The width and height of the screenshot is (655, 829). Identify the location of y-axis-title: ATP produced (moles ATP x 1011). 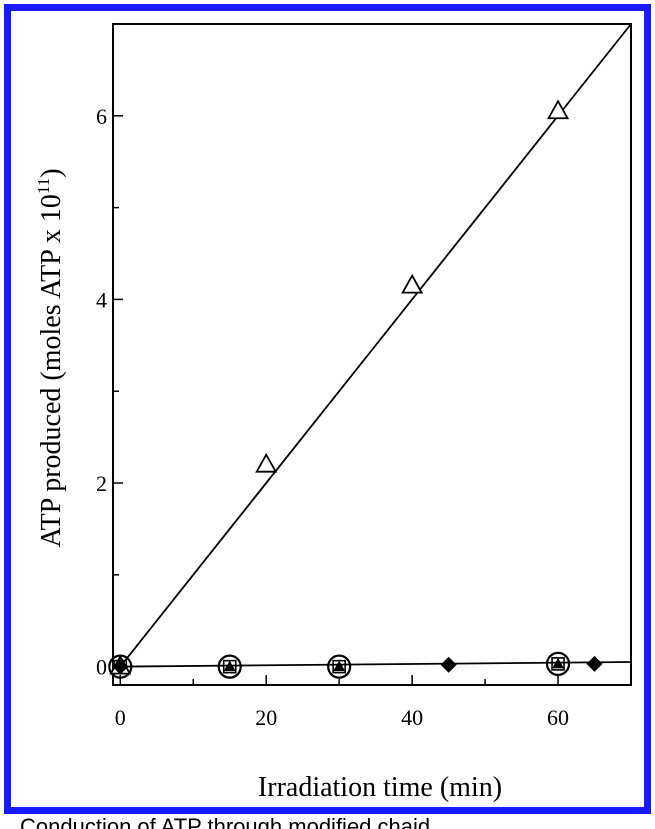
(50, 357).